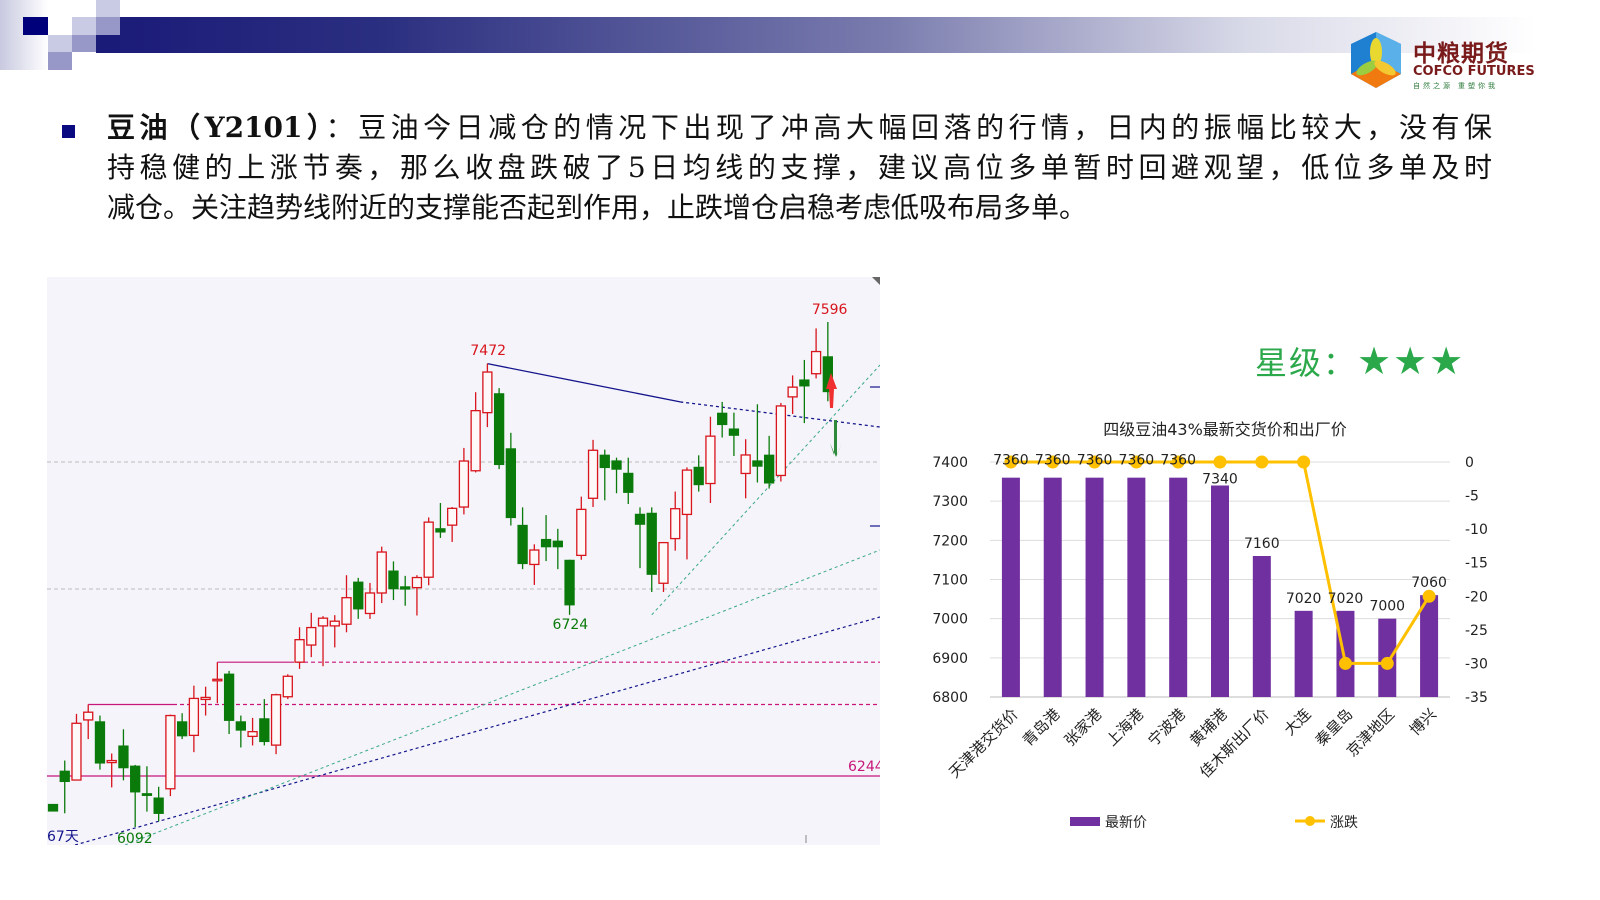  I want to click on commentary-line: 减仓。关注趋势线附近的支撑能否起到作用，止跌增仓启稳考虑低吸布局多单。, so click(597, 207).